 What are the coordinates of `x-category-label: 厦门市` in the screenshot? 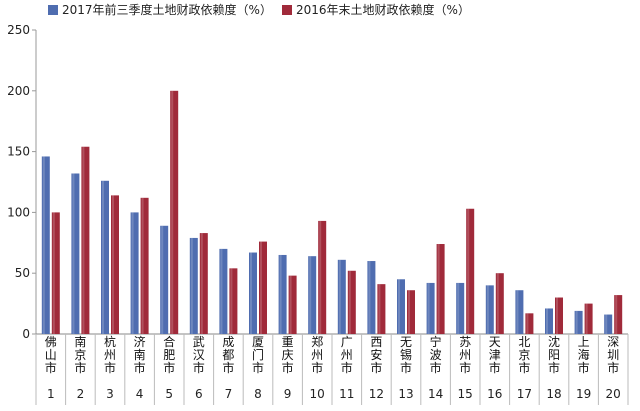 It's located at (258, 355).